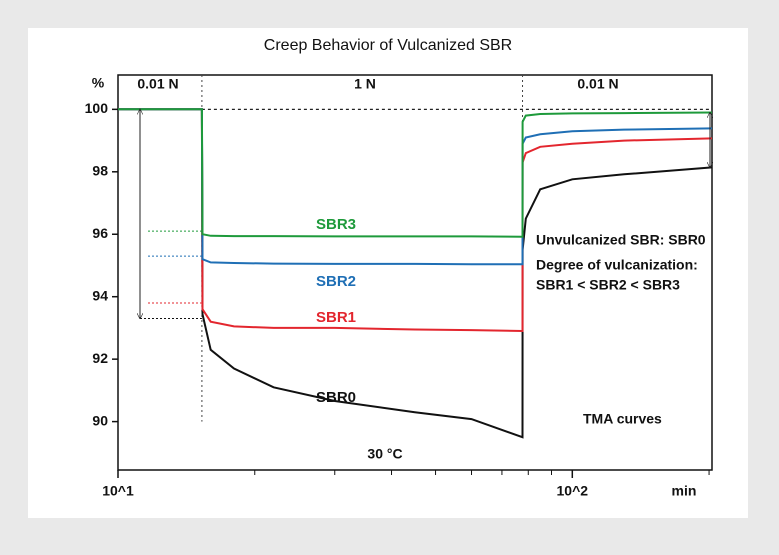  I want to click on series-label: SBR3, so click(336, 224).